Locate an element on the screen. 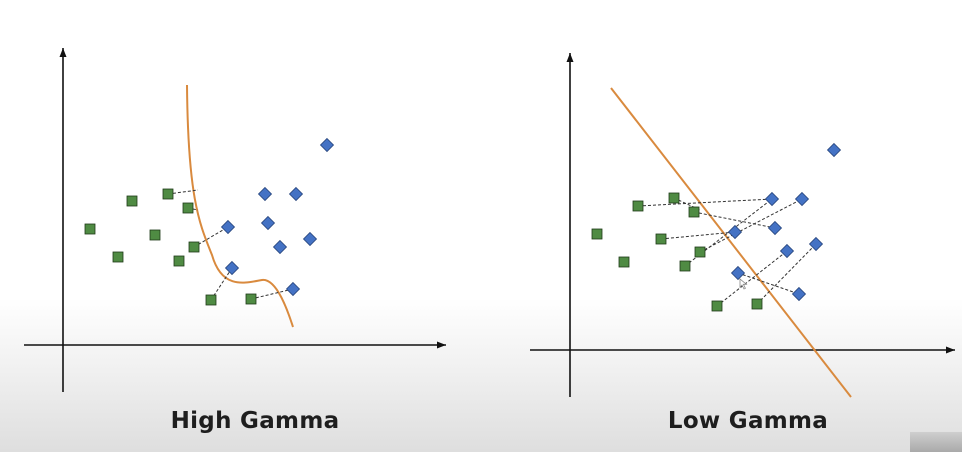 The image size is (962, 452). low-gamma-caption: Low Gamma is located at coordinates (748, 421).